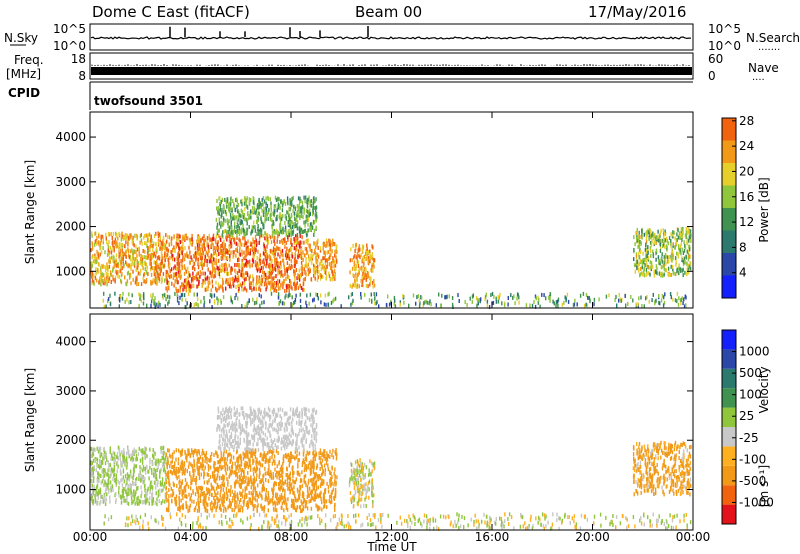 This screenshot has width=800, height=554. I want to click on nave-label: Nave, so click(763, 68).